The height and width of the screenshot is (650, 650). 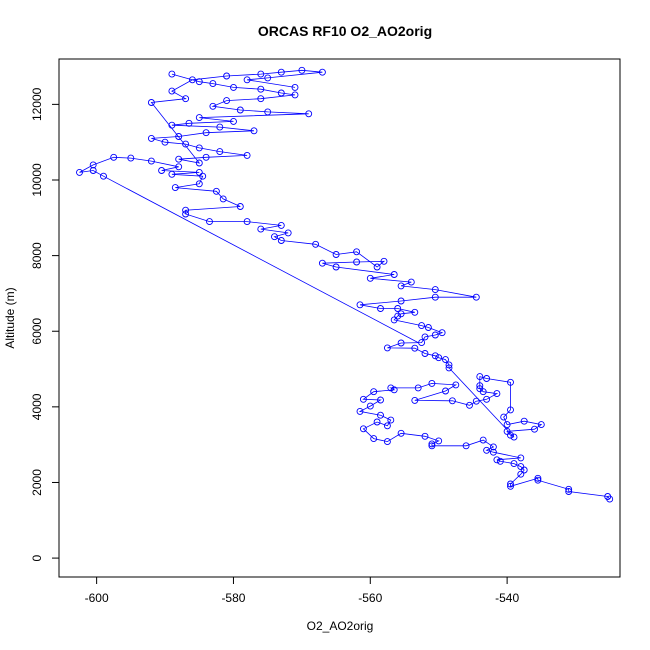 What do you see at coordinates (370, 598) in the screenshot?
I see `x-tick-label: -560` at bounding box center [370, 598].